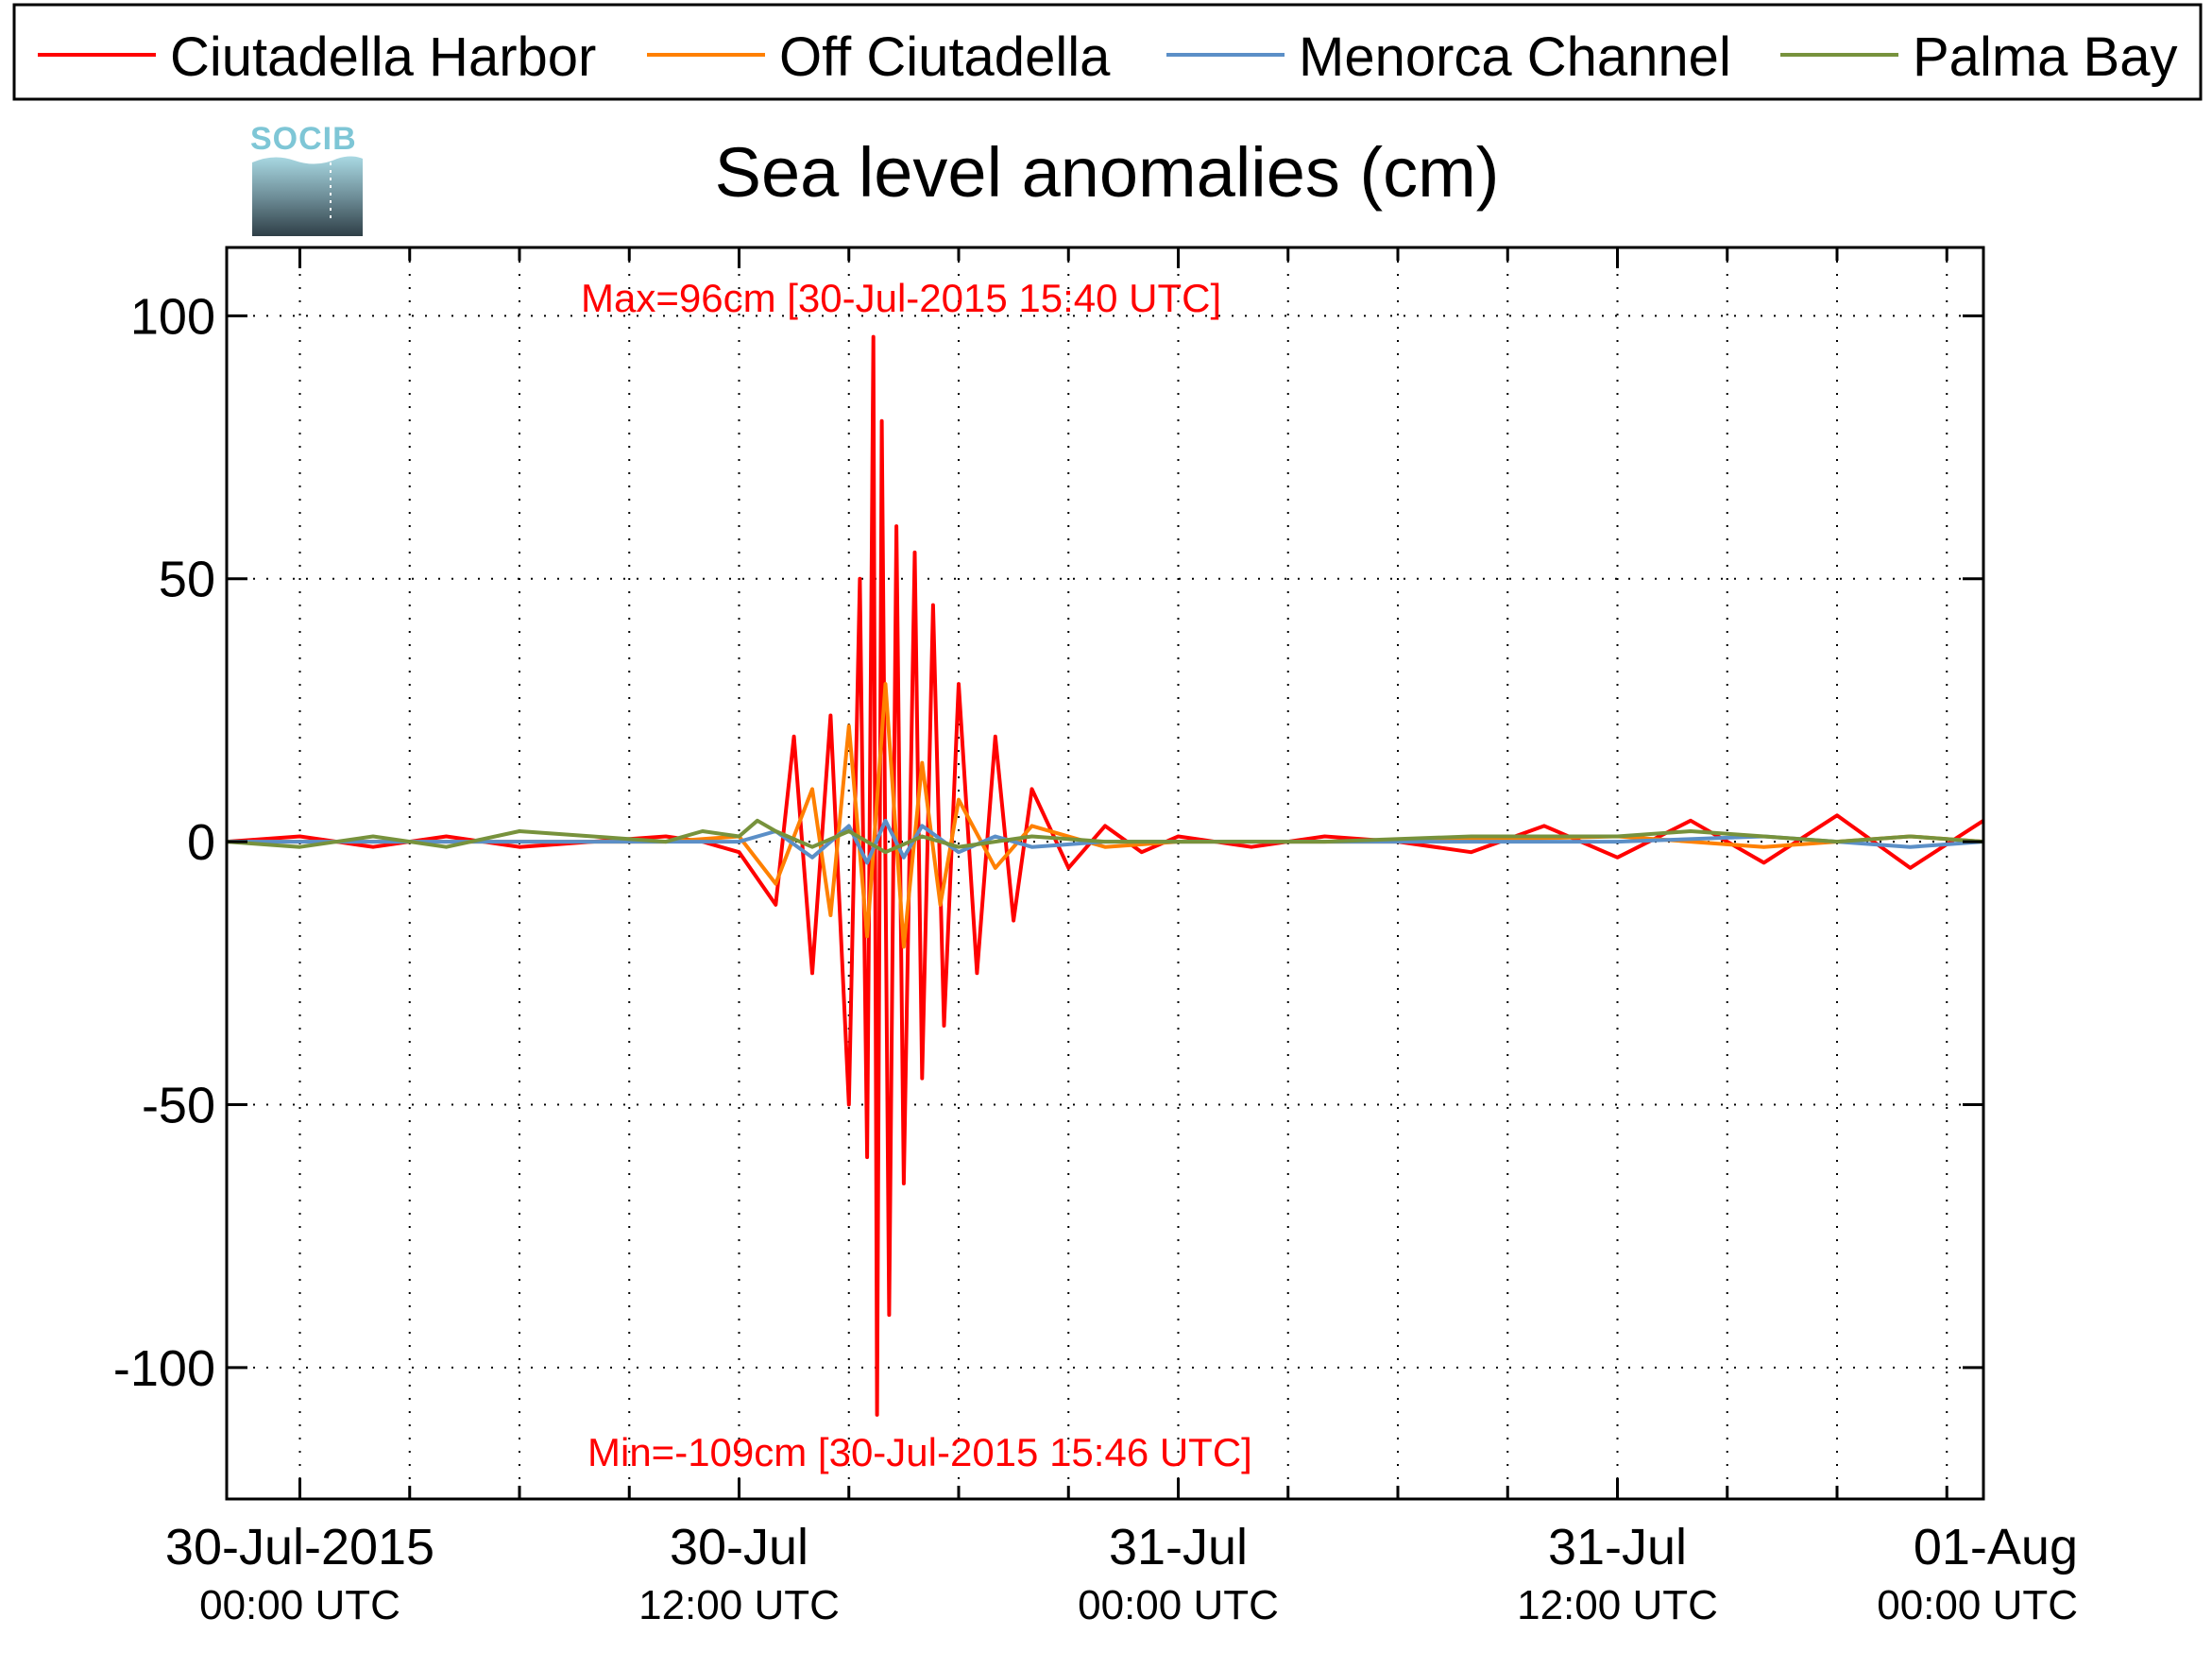  Describe the element at coordinates (383, 57) in the screenshot. I see `legend-label-ciutadella-harbor: Ciutadella Harbor` at that location.